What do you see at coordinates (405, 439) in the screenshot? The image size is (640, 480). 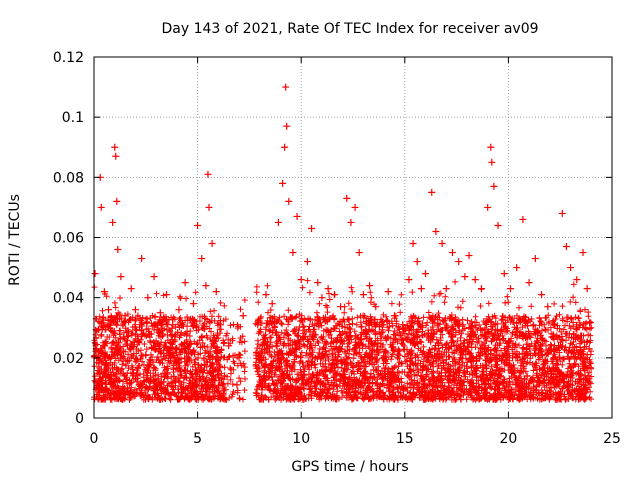 I see `x-tick-label: 15` at bounding box center [405, 439].